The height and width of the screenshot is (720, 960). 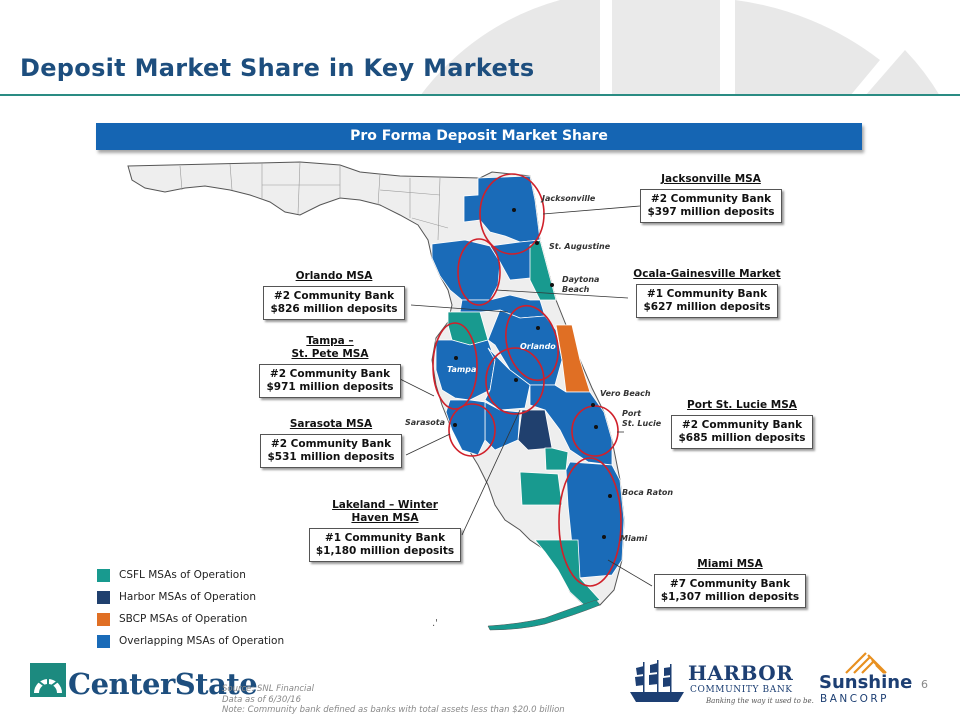 What do you see at coordinates (760, 701) in the screenshot?
I see `harbor-logo-tagline: Banking the way it used to be.` at bounding box center [760, 701].